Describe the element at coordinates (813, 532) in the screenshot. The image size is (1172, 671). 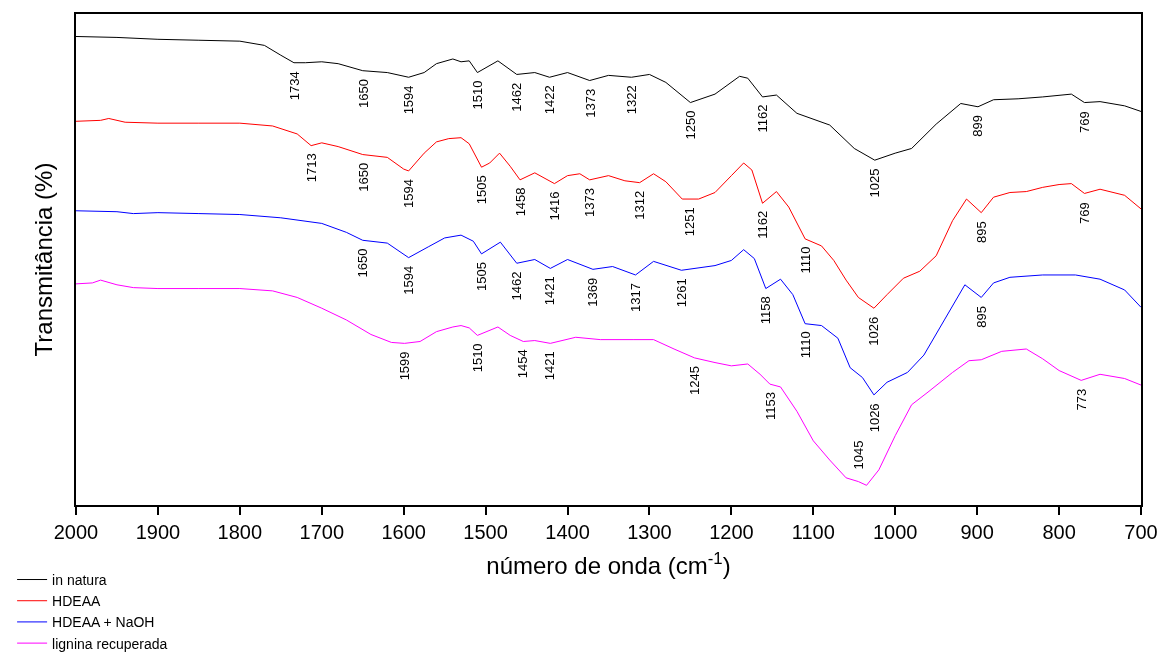
I see `x-tick-label: 1100` at that location.